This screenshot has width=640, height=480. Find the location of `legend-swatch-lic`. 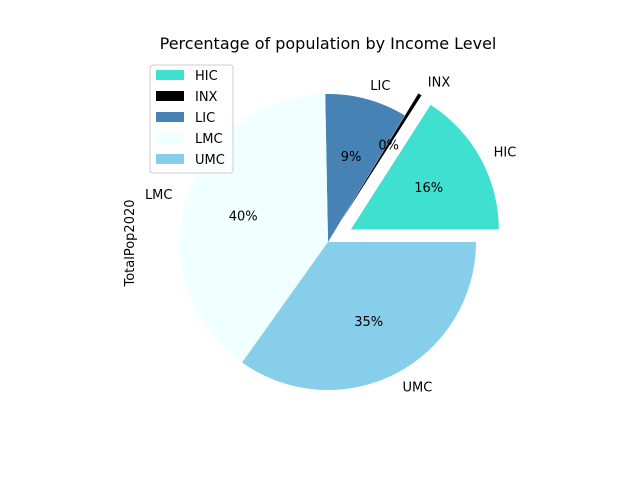

legend-swatch-lic is located at coordinates (170, 117).